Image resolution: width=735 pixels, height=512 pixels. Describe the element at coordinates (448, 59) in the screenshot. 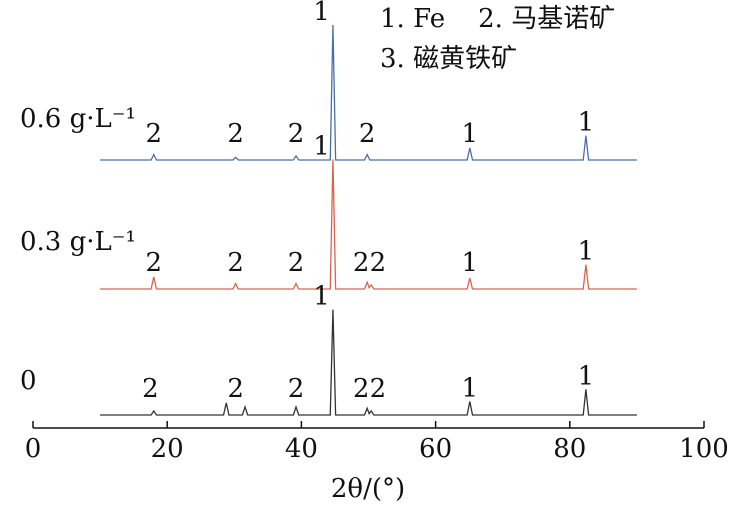

I see `legend-line: 3. 磁黄铁矿` at that location.